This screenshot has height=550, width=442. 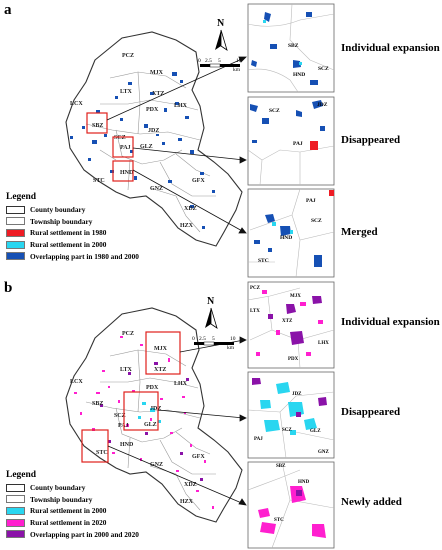 I want to click on legend-item: Overlapping part in 1980 and 2000, so click(x=72, y=256).